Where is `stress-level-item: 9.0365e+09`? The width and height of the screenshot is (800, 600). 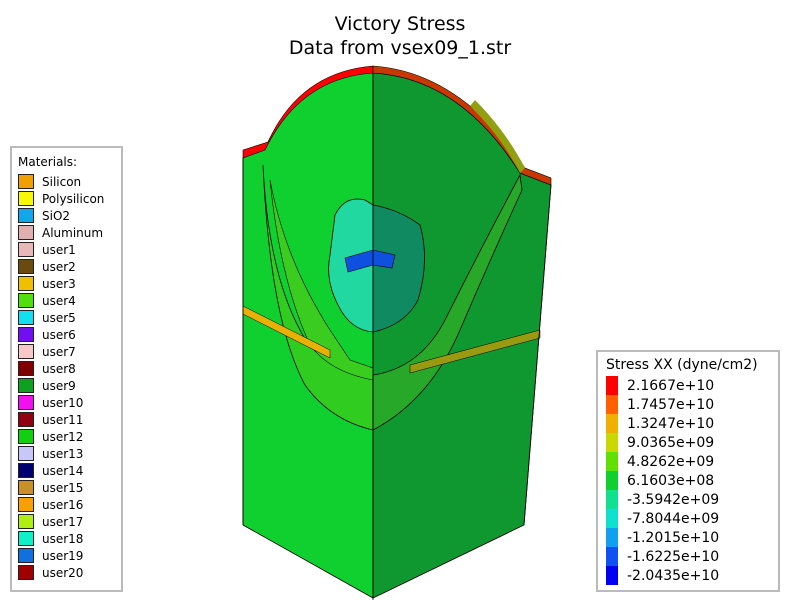
stress-level-item: 9.0365e+09 is located at coordinates (692, 442).